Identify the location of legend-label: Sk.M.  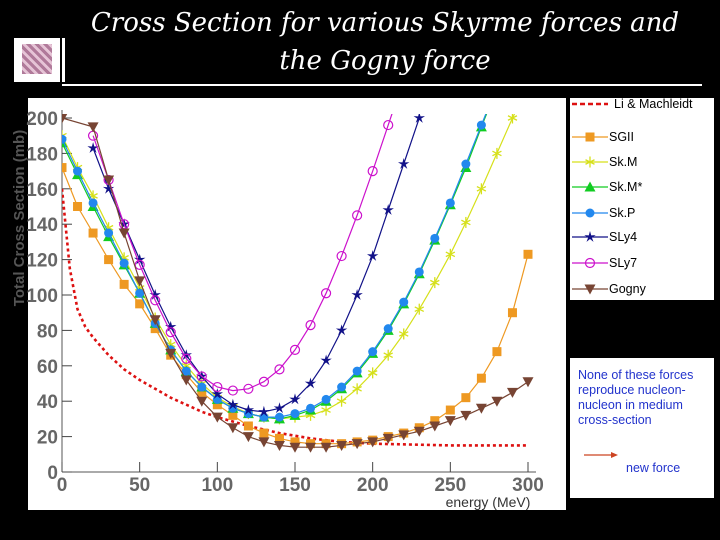
(623, 162).